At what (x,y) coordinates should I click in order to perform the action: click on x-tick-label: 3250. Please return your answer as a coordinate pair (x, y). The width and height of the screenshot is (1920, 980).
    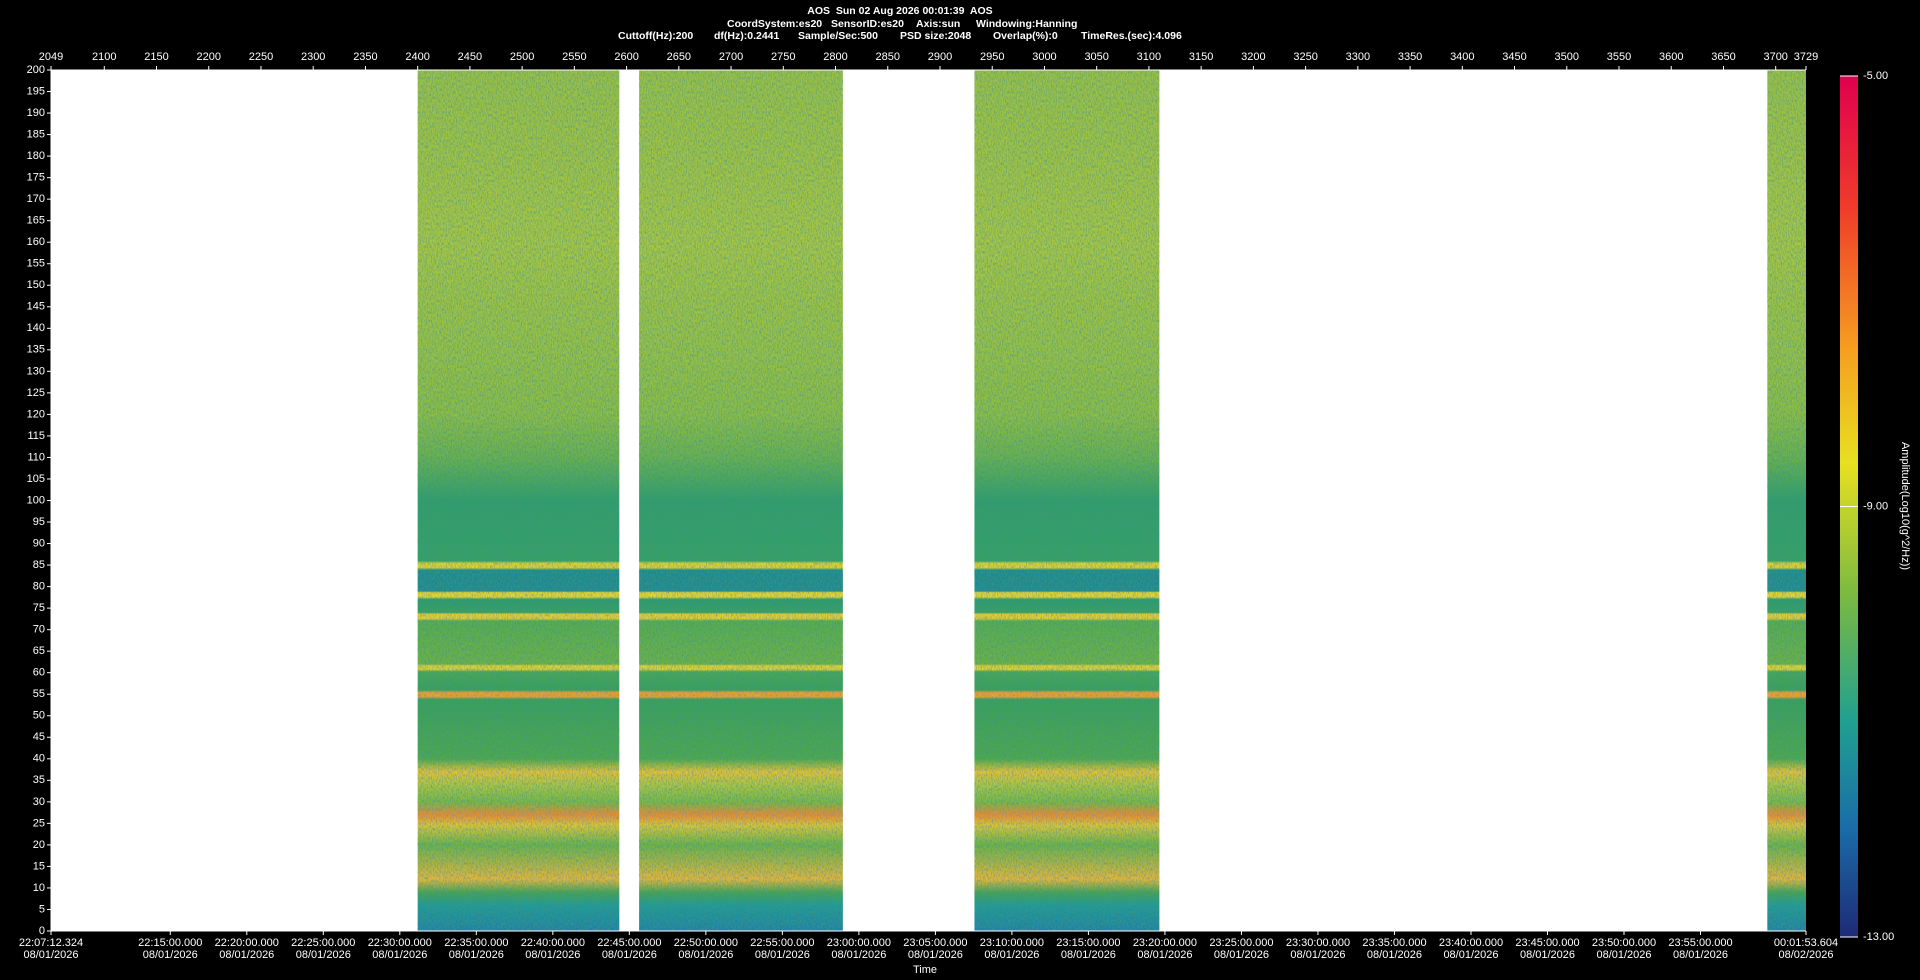
    Looking at the image, I should click on (1305, 57).